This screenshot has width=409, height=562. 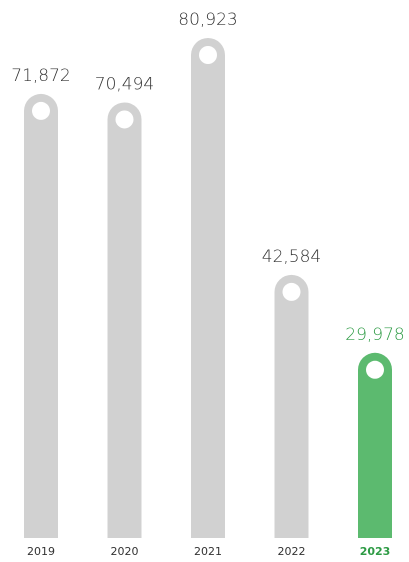 I want to click on value-label: 70,494, so click(x=124, y=84).